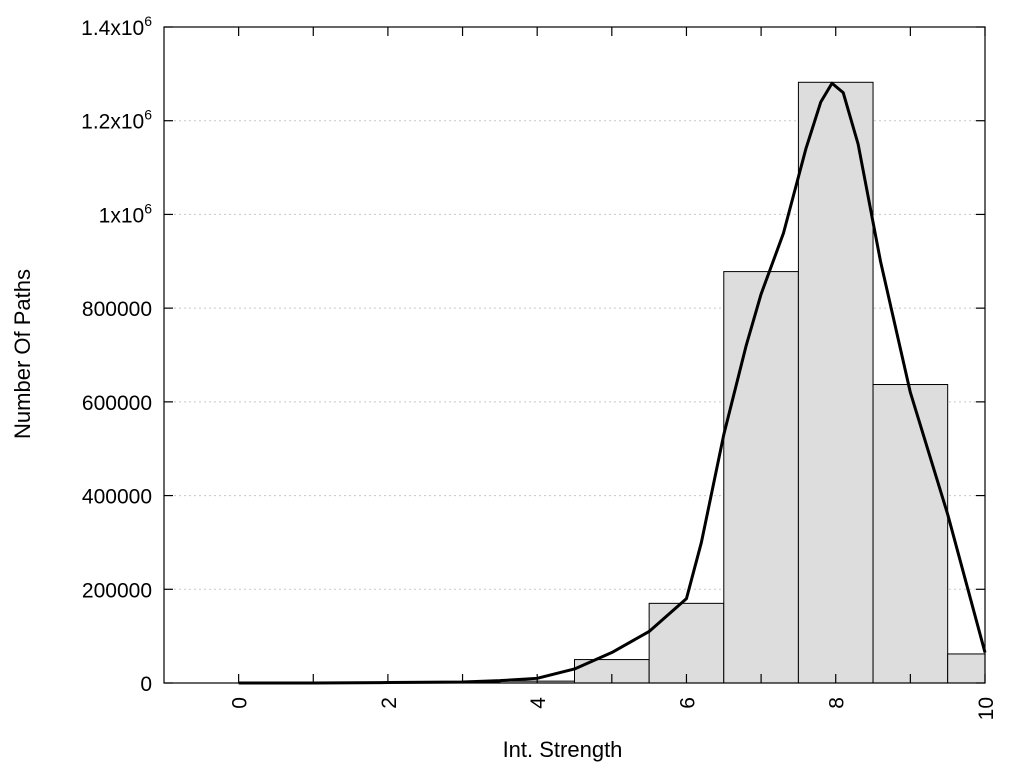 This screenshot has width=1024, height=768. I want to click on x-tick-label: 8, so click(837, 703).